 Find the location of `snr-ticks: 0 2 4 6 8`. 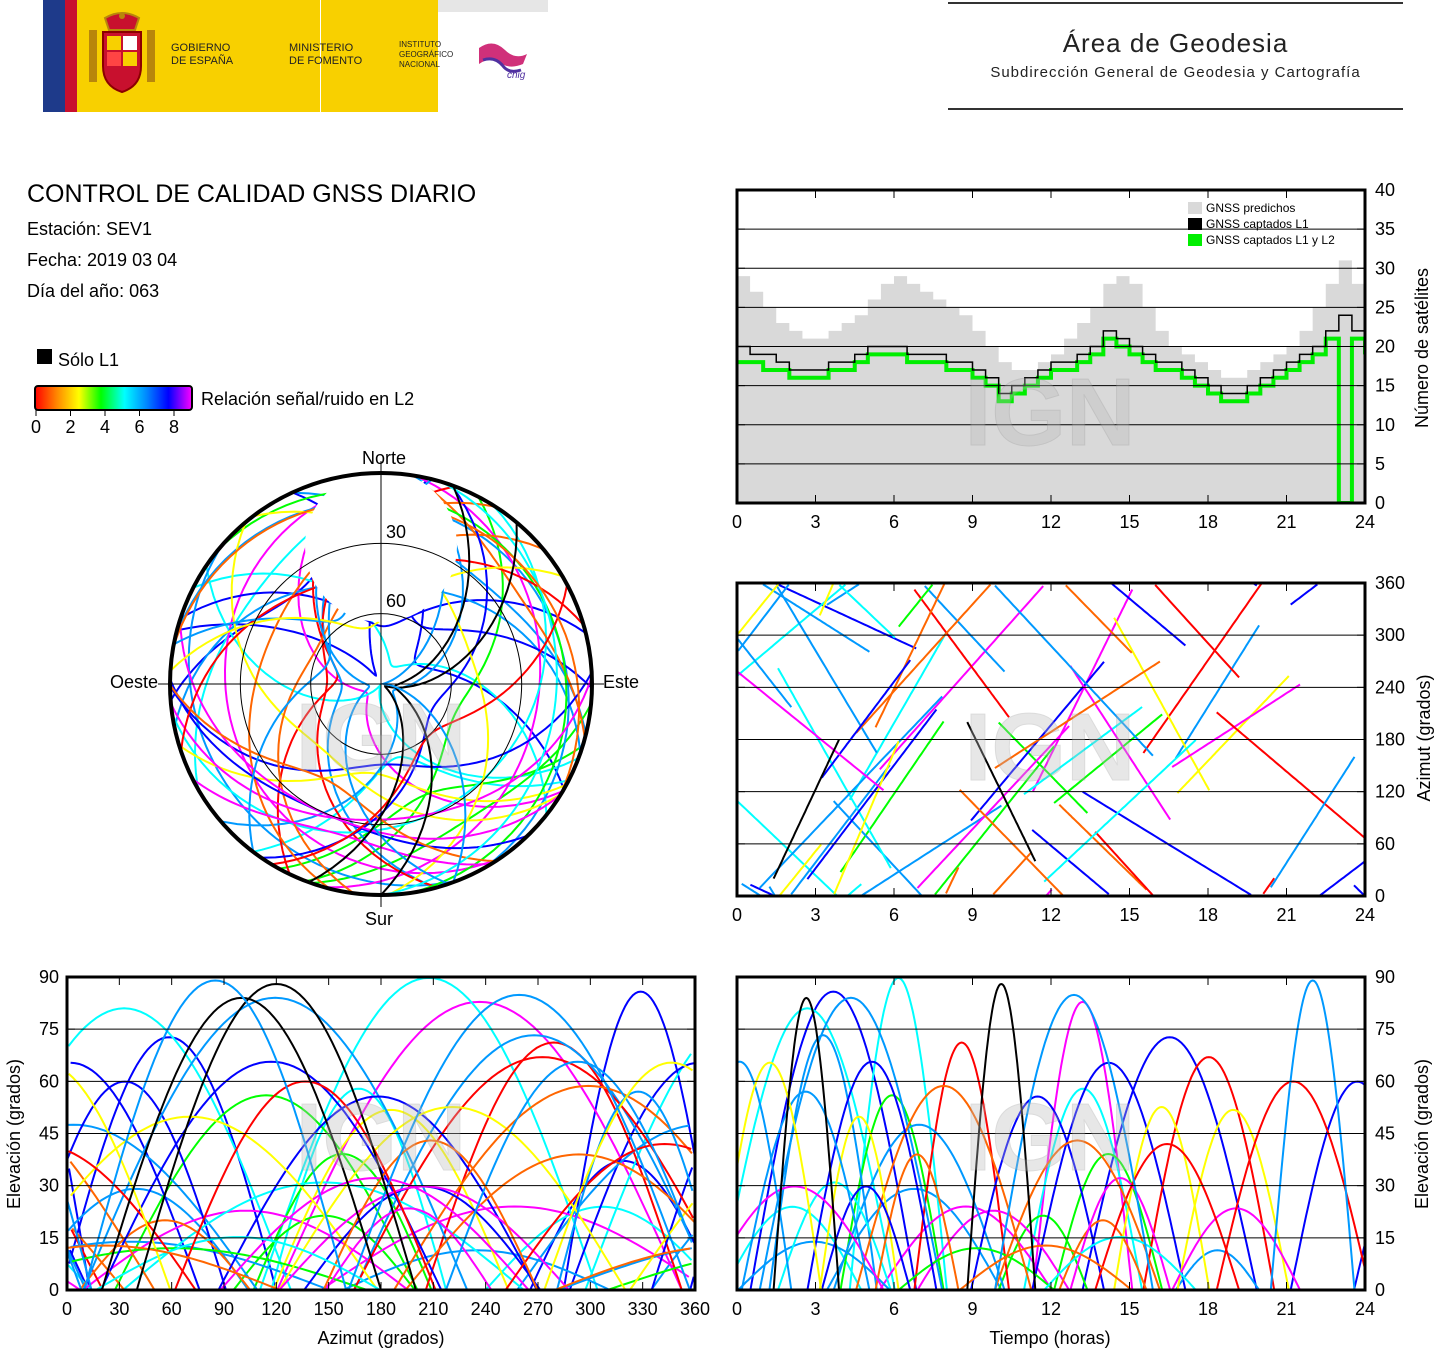

snr-ticks: 0 2 4 6 8 is located at coordinates (105, 423).